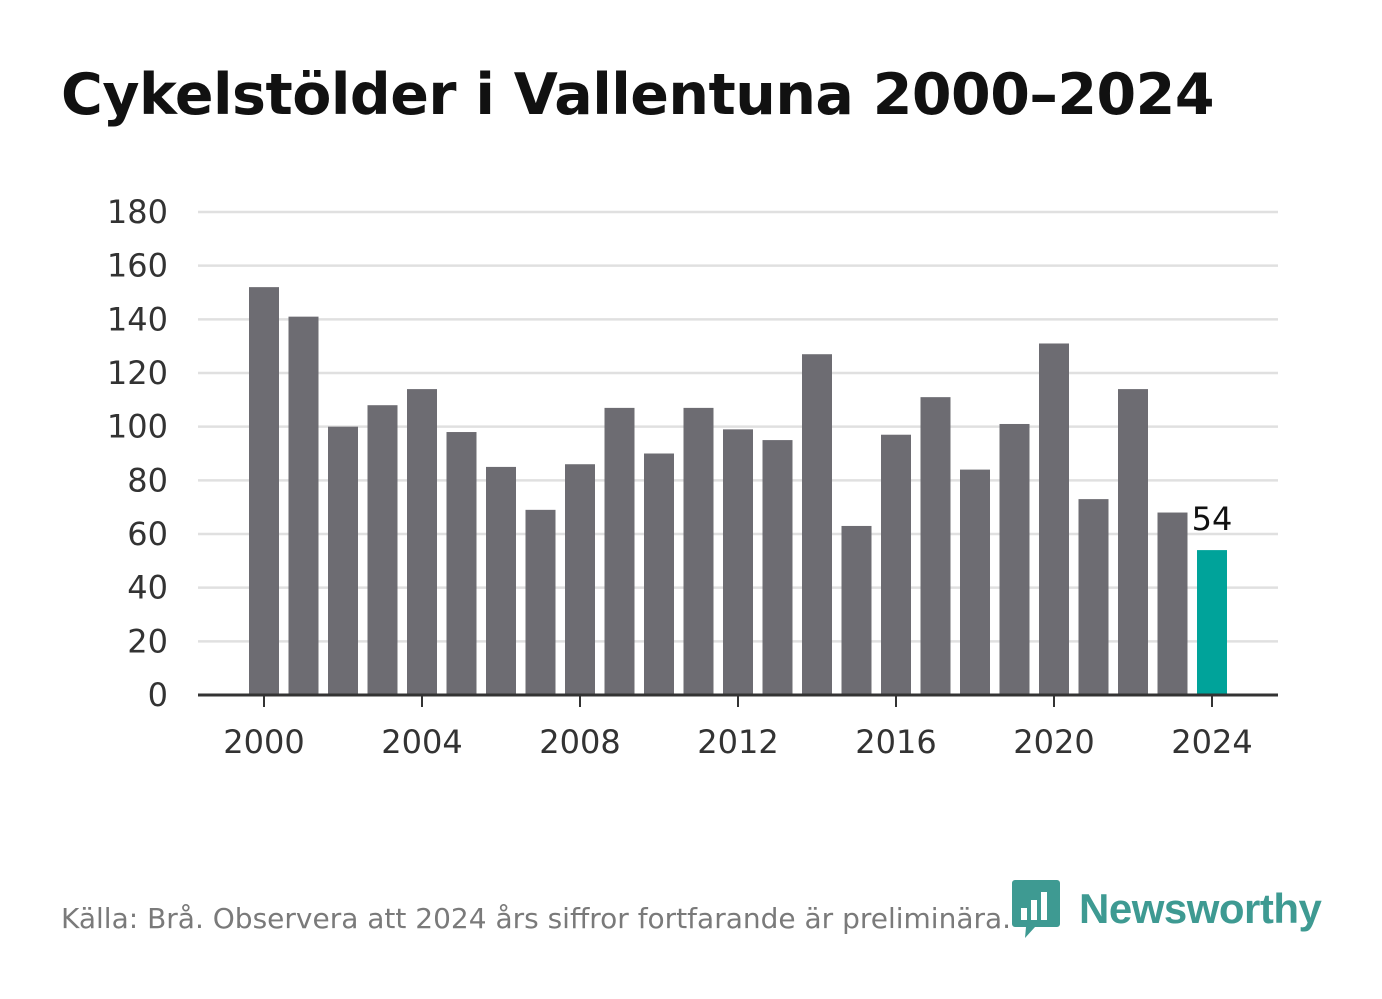 The height and width of the screenshot is (999, 1382). Describe the element at coordinates (579, 742) in the screenshot. I see `x-tick-label: 2008` at that location.